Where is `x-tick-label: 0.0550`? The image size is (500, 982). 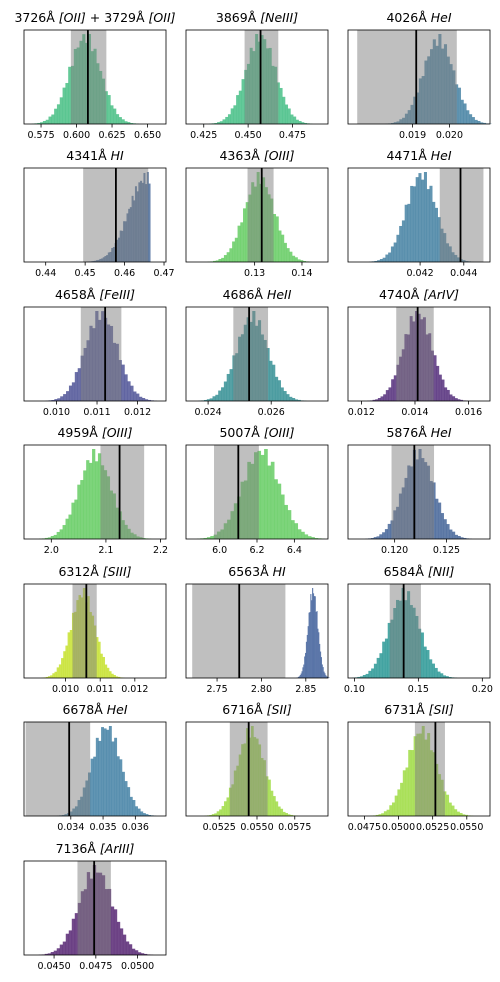 x-tick-label: 0.0550 is located at coordinates (256, 827).